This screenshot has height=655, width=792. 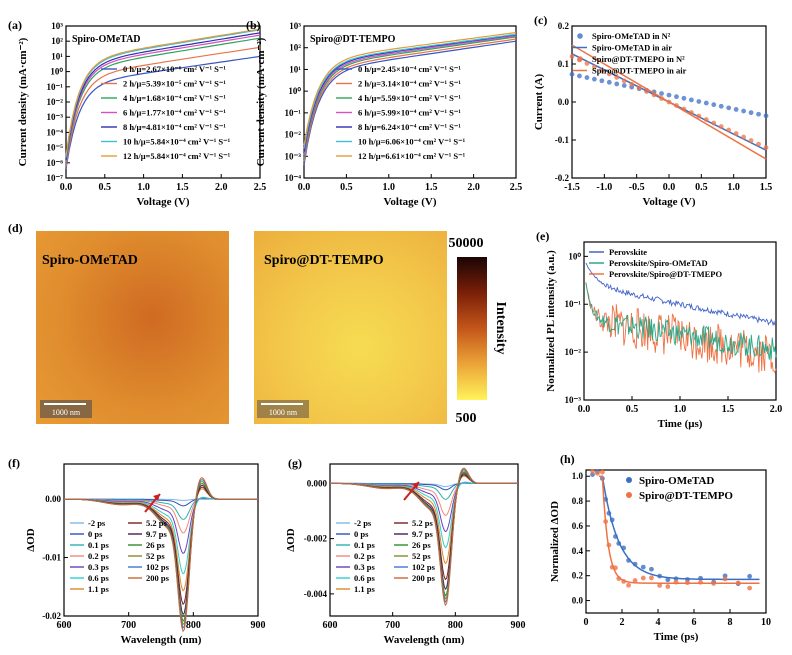 What do you see at coordinates (294, 91) in the screenshot?
I see `y-tick-label: 10⁰` at bounding box center [294, 91].